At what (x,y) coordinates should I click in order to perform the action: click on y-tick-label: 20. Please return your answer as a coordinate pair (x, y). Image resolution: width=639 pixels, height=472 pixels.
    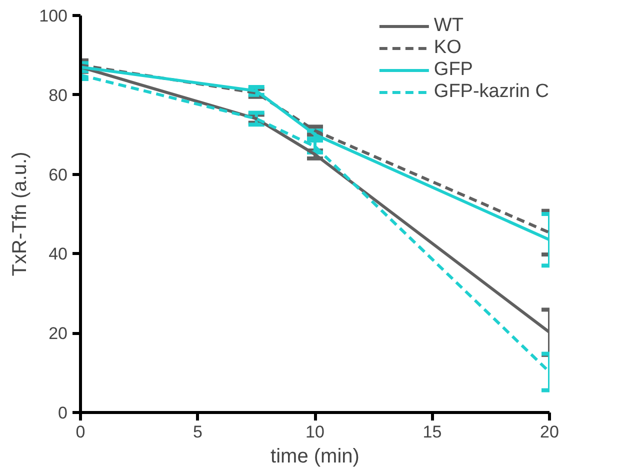
    Looking at the image, I should click on (58, 334).